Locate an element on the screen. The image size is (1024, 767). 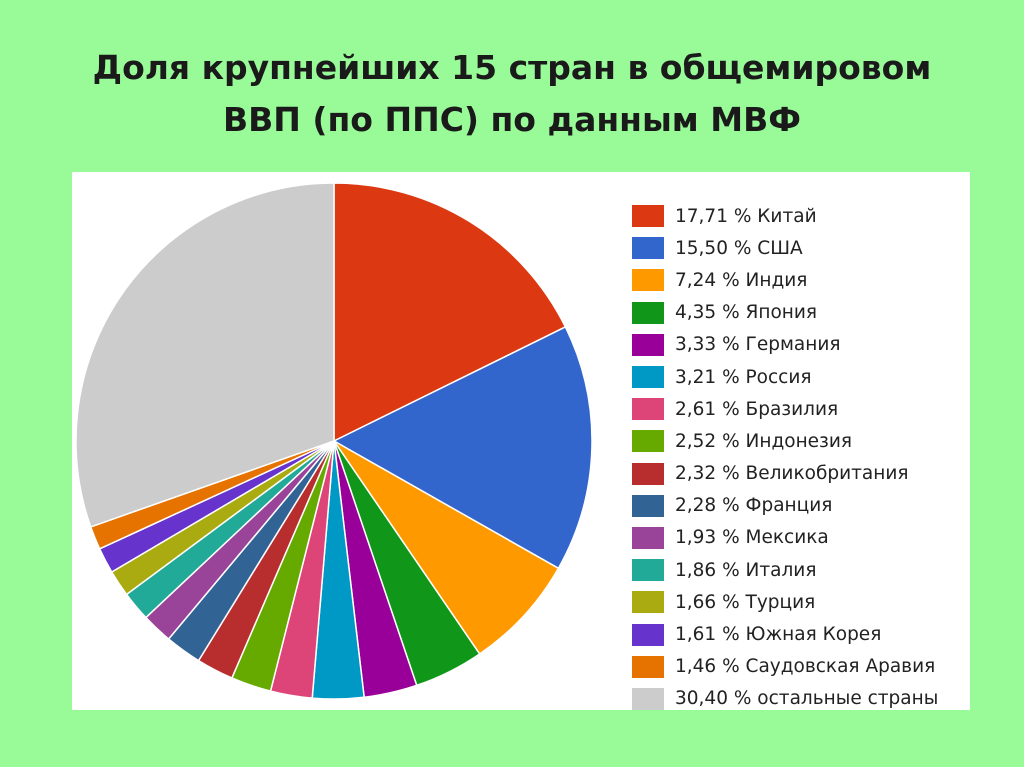
legend-item: 30,40 % остальные страны is located at coordinates (799, 699).